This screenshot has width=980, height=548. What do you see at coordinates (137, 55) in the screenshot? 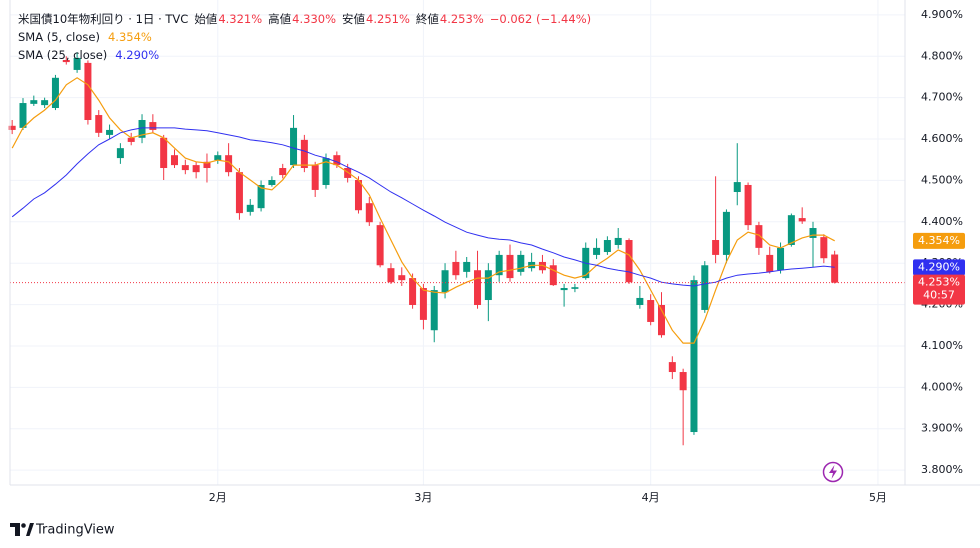
I see `indicator-value: 4.290%` at bounding box center [137, 55].